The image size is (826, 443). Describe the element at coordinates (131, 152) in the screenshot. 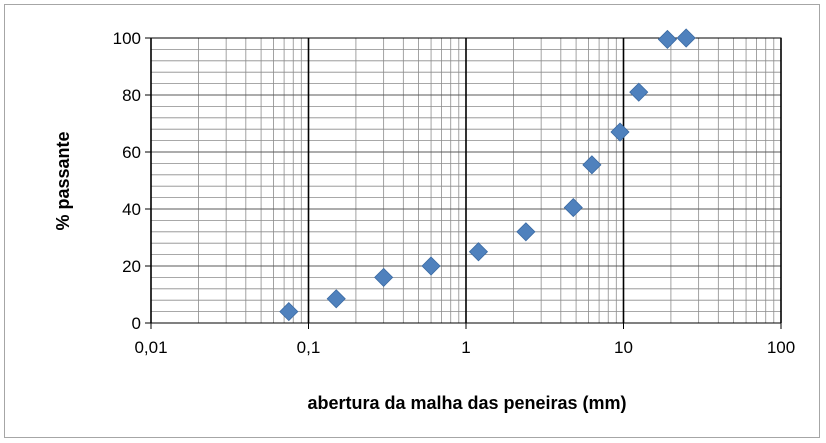

I see `y-tick-label: 60` at that location.